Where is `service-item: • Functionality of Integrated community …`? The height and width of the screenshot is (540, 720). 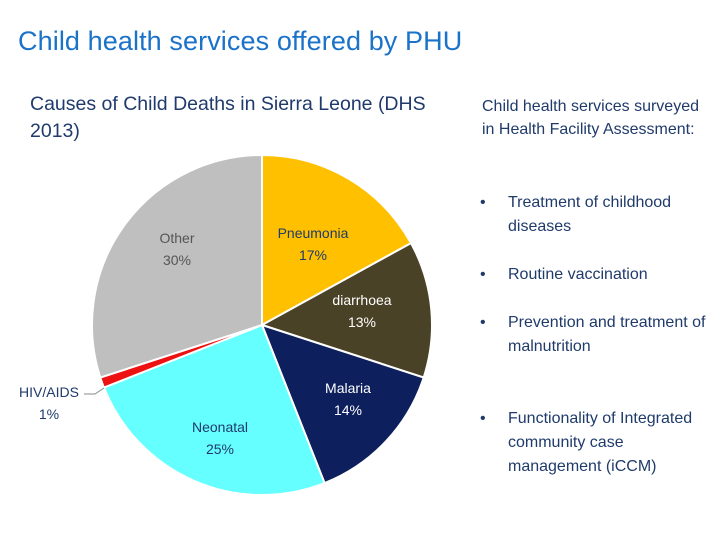
service-item: • Functionality of Integrated community … is located at coordinates (597, 443).